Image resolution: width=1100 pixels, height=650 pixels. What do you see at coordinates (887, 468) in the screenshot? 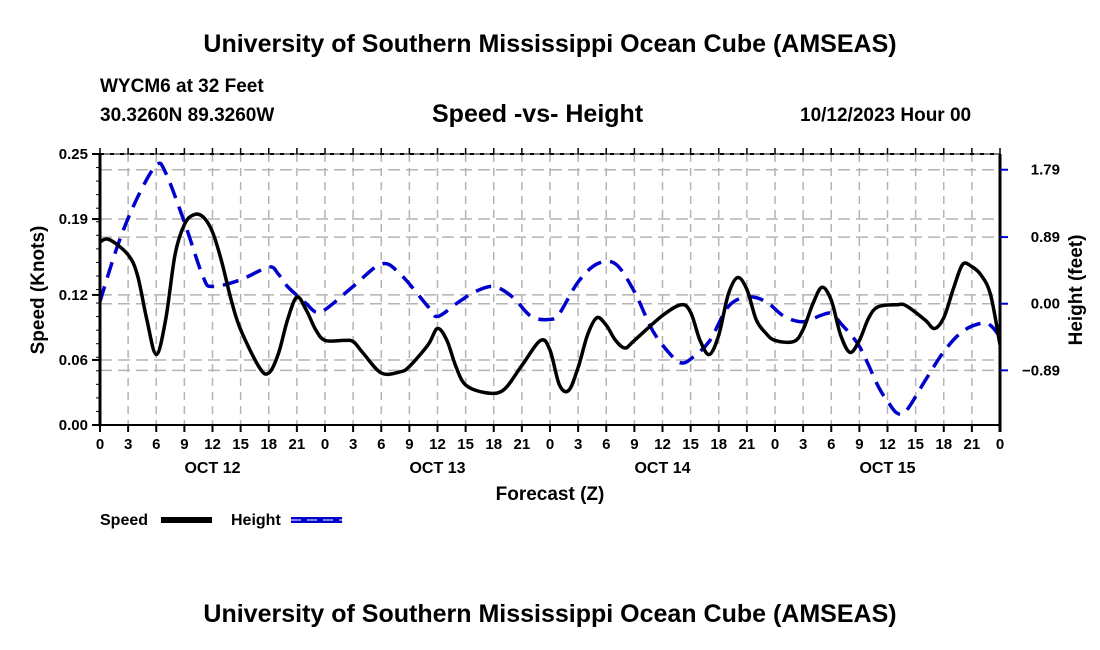
I see `day-label: OCT 15` at bounding box center [887, 468].